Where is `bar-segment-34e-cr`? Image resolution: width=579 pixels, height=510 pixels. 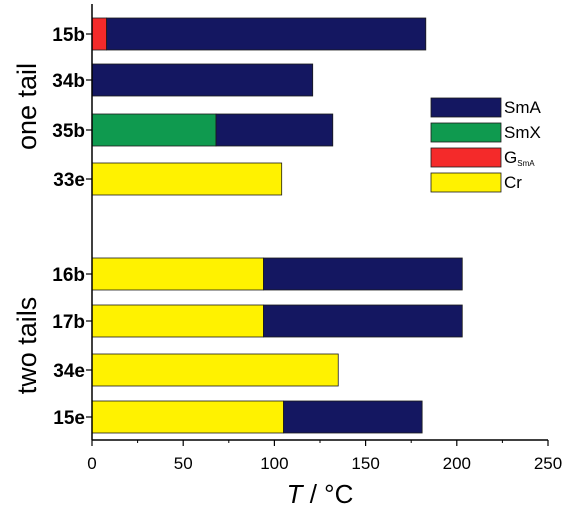 bar-segment-34e-cr is located at coordinates (215, 370).